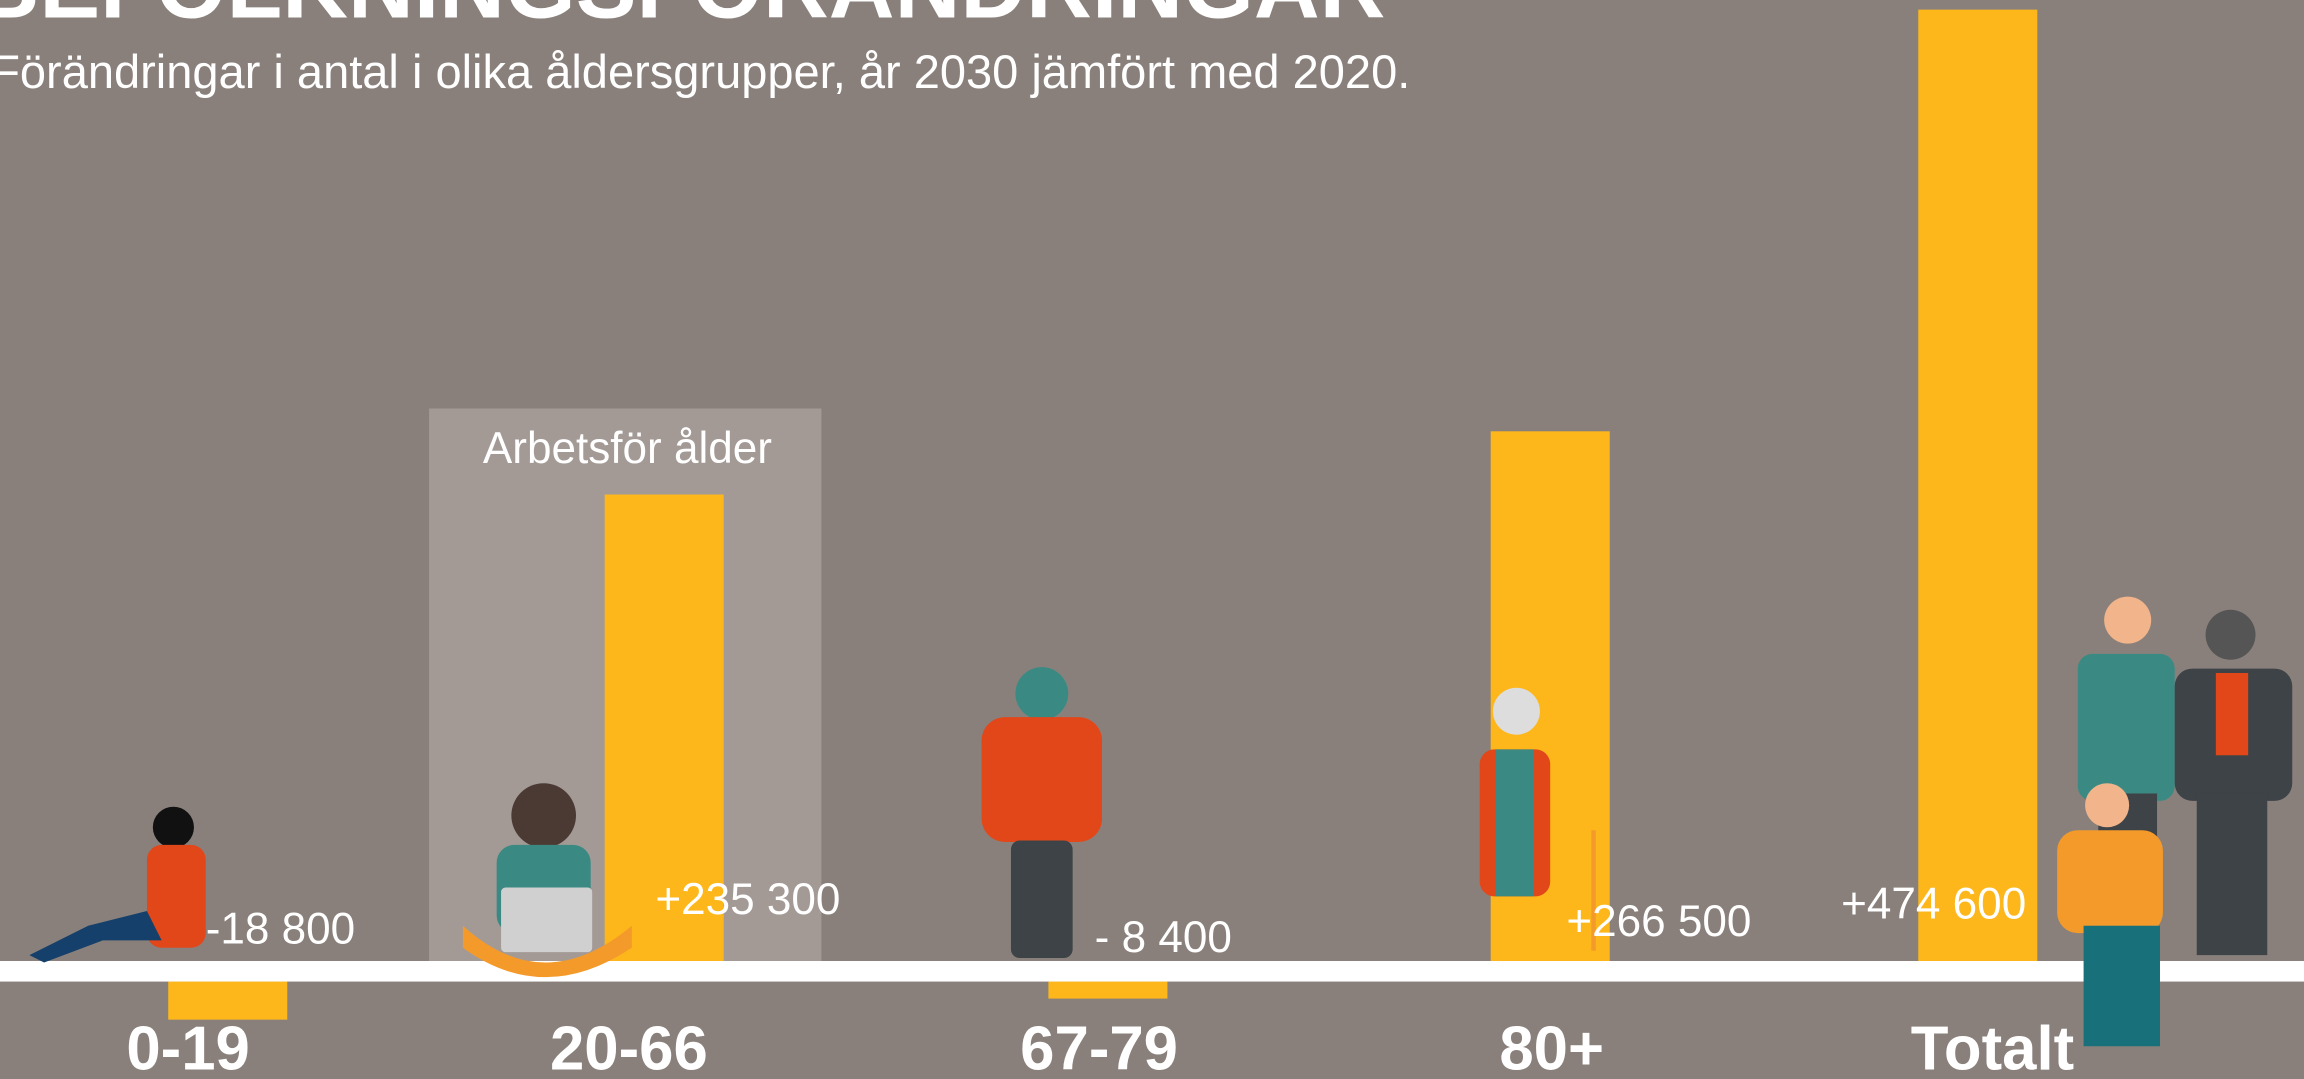 The height and width of the screenshot is (1079, 2304). I want to click on value-label: - 8 400, so click(1163, 937).